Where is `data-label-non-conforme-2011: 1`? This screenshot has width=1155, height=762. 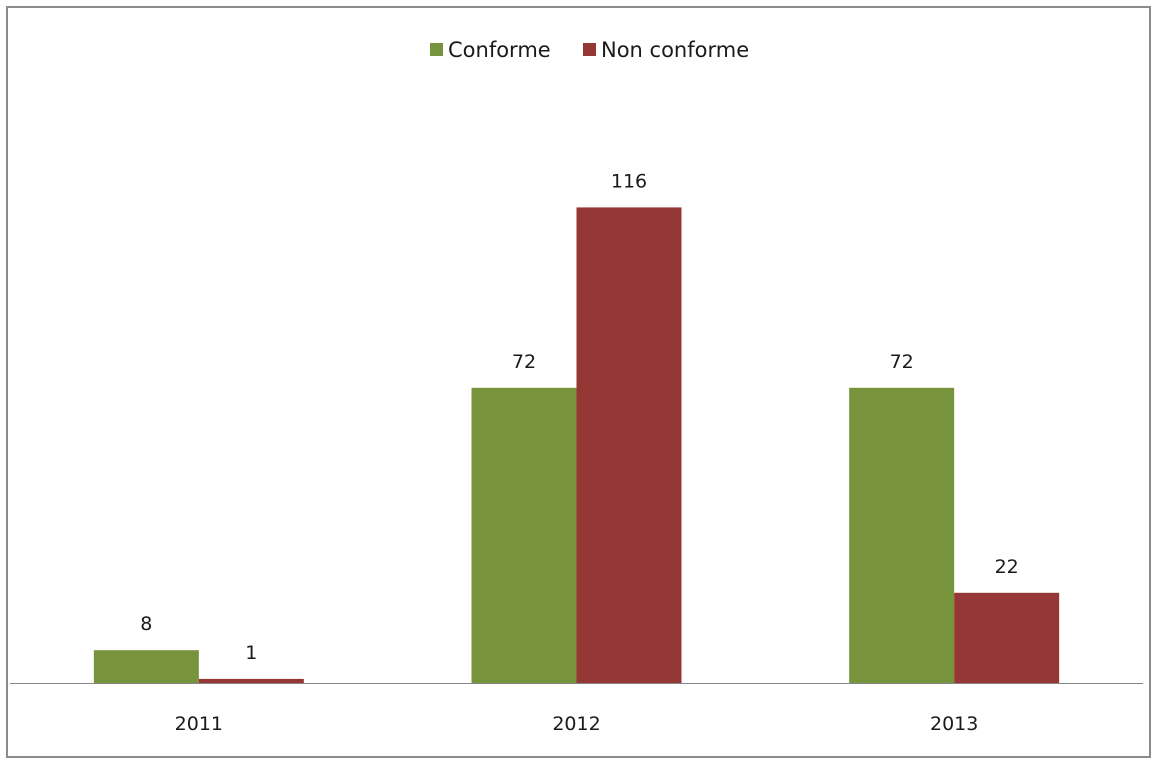
data-label-non-conforme-2011: 1 is located at coordinates (251, 653).